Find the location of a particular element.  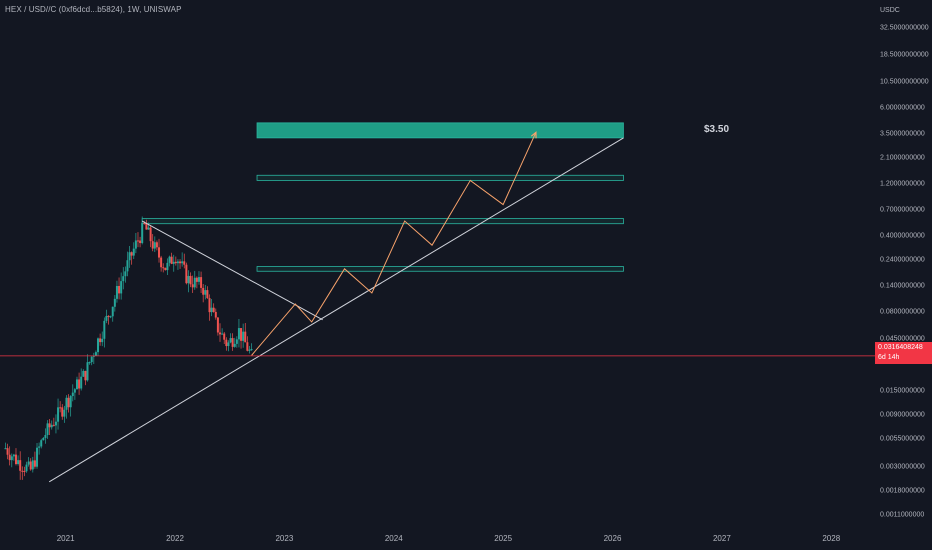

price-tick-label: 18.5000000000 is located at coordinates (904, 55).